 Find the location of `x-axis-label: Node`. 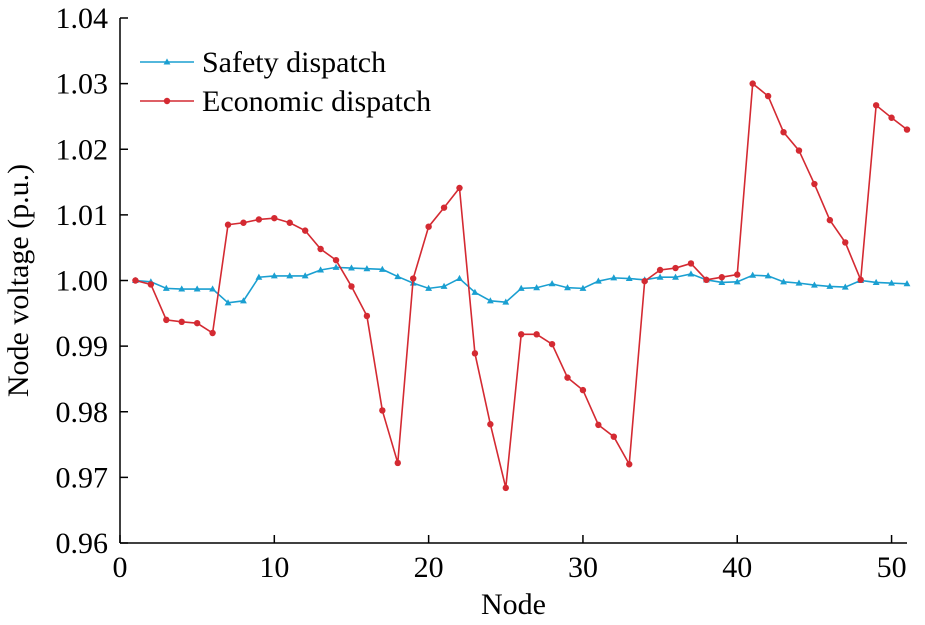

x-axis-label: Node is located at coordinates (513, 604).